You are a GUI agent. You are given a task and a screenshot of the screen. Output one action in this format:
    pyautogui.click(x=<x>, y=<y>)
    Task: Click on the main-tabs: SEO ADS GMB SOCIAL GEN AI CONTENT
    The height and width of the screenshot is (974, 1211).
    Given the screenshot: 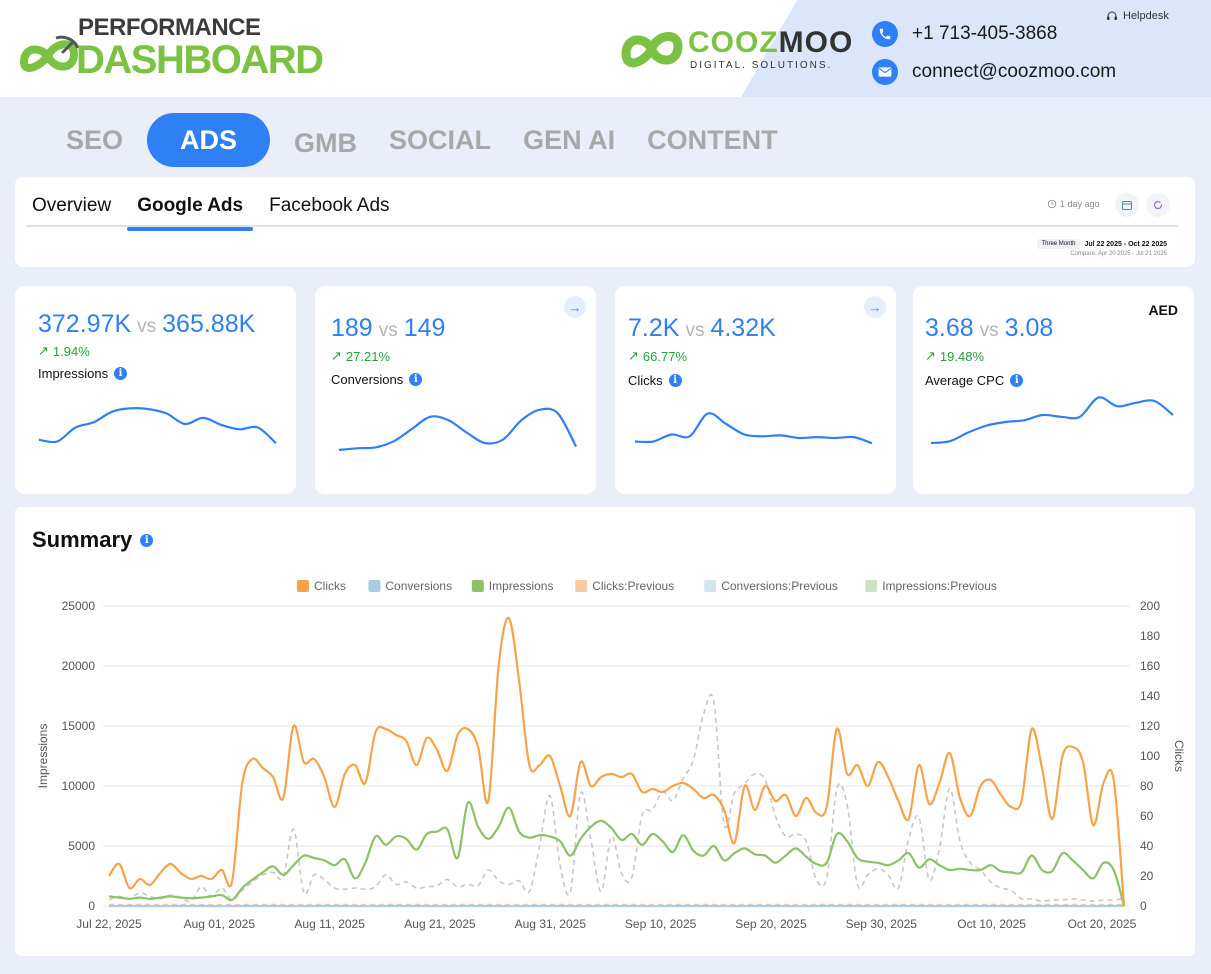 What is the action you would take?
    pyautogui.click(x=422, y=140)
    